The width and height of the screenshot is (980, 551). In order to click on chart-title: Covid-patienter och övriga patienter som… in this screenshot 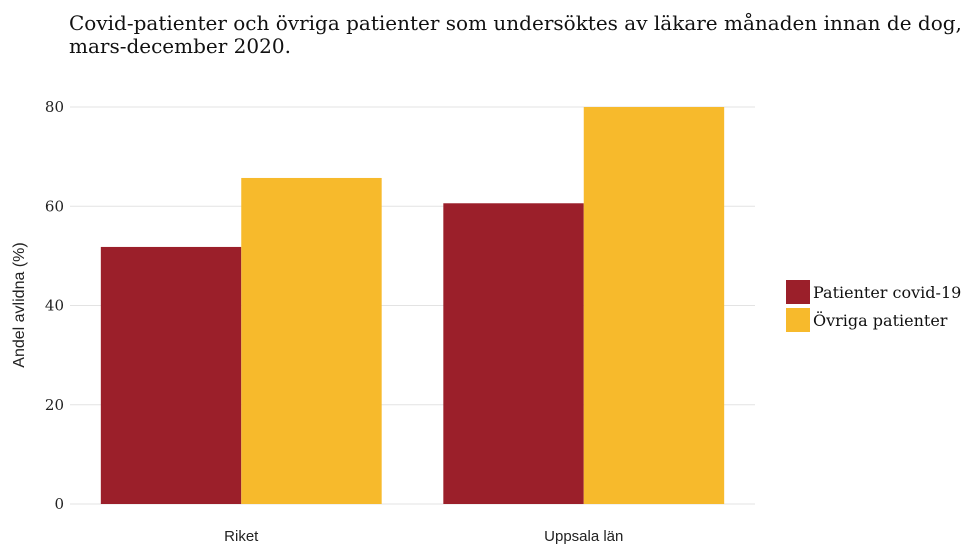, I will do `click(515, 34)`.